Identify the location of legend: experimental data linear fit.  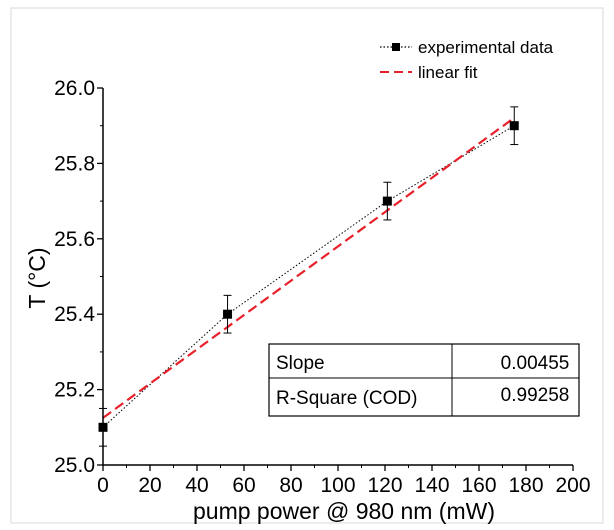
(467, 60).